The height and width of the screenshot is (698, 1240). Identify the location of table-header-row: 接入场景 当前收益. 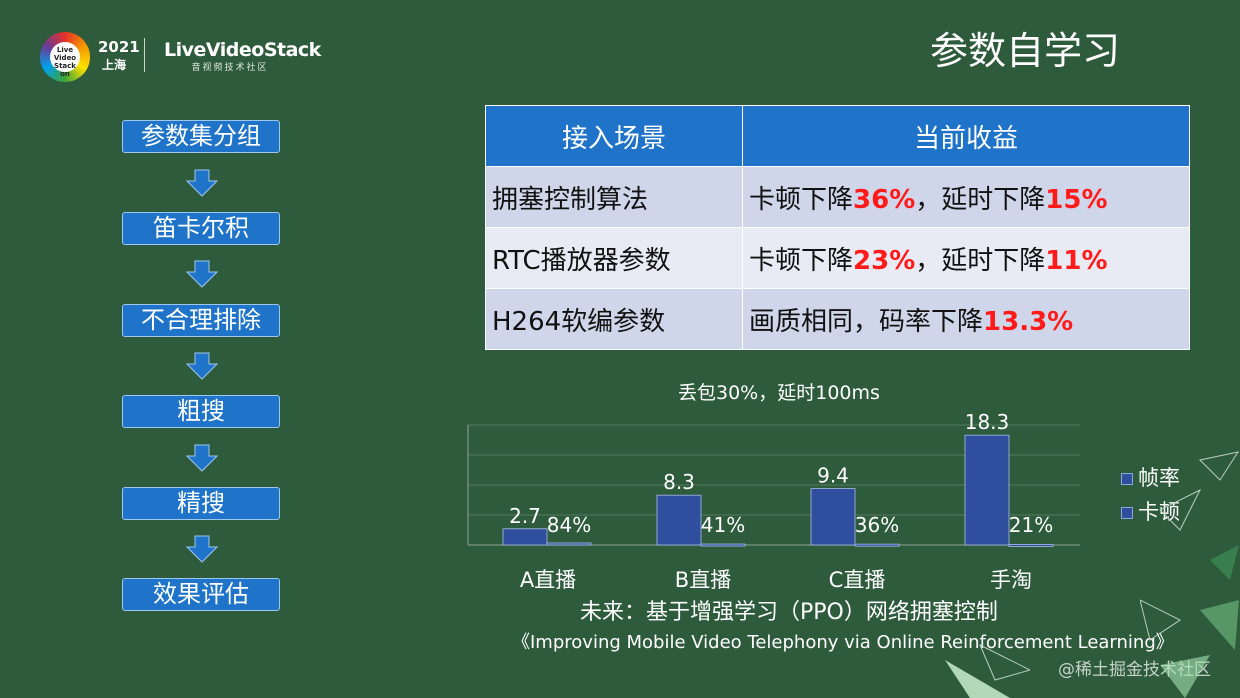
(837, 136).